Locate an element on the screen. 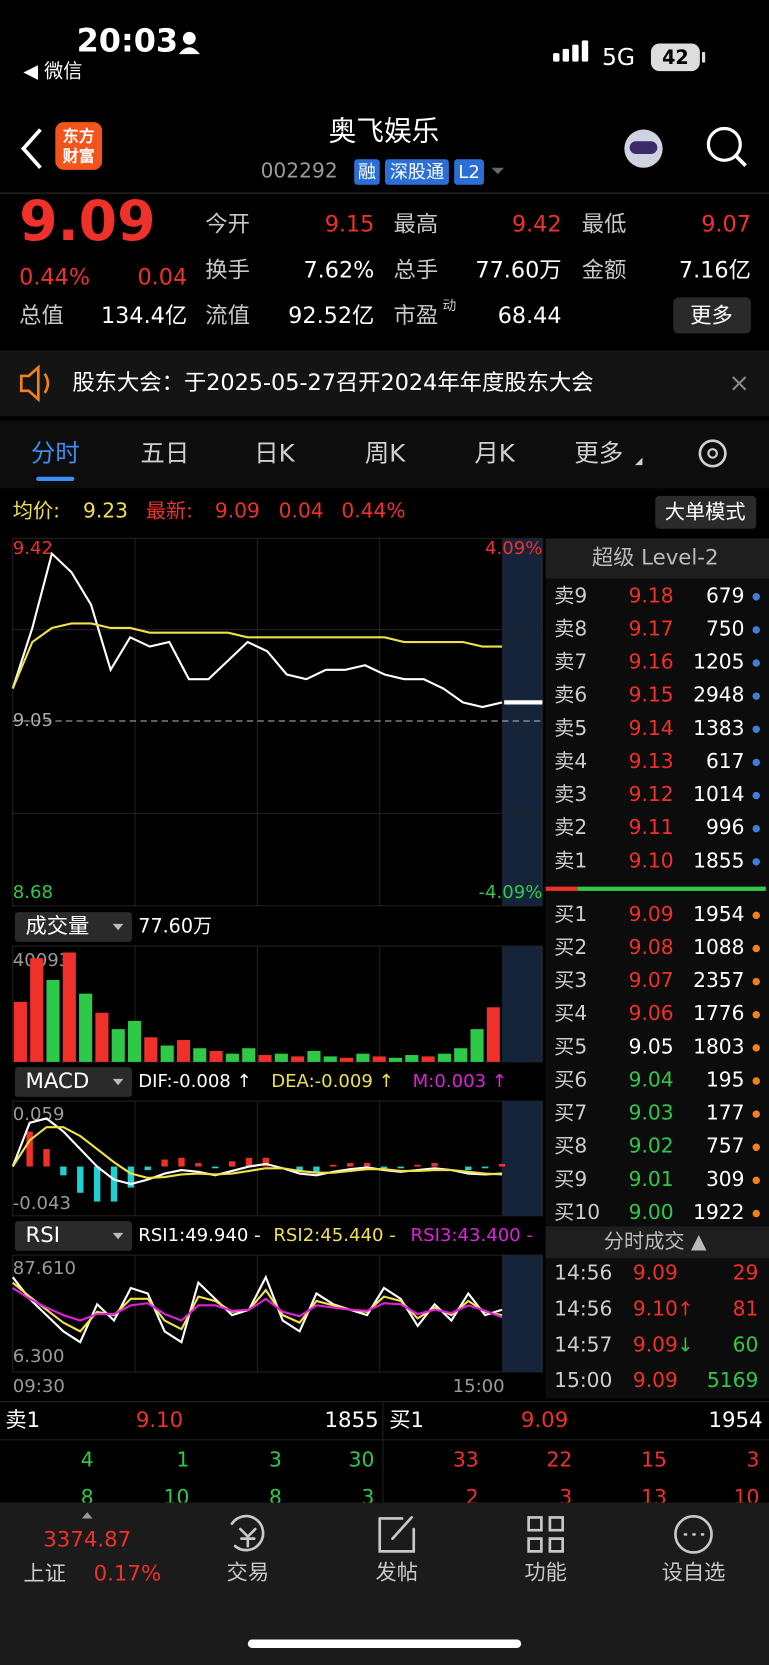  avg-label: 均价: is located at coordinates (36, 510).